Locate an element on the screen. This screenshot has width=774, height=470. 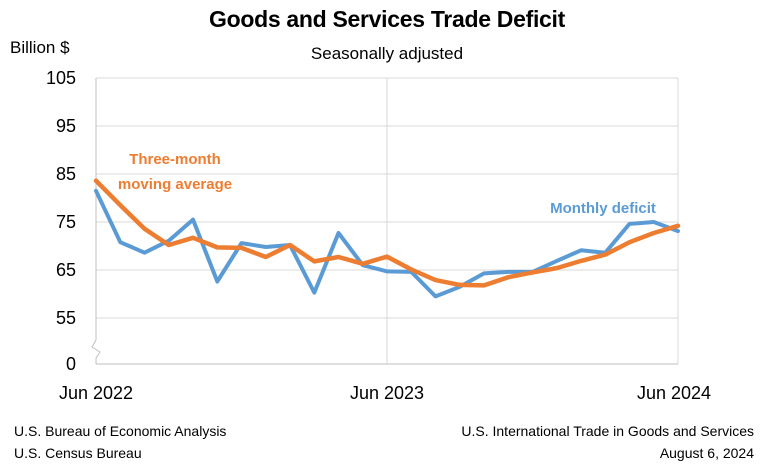
y-tick-95: 95 is located at coordinates (66, 126).